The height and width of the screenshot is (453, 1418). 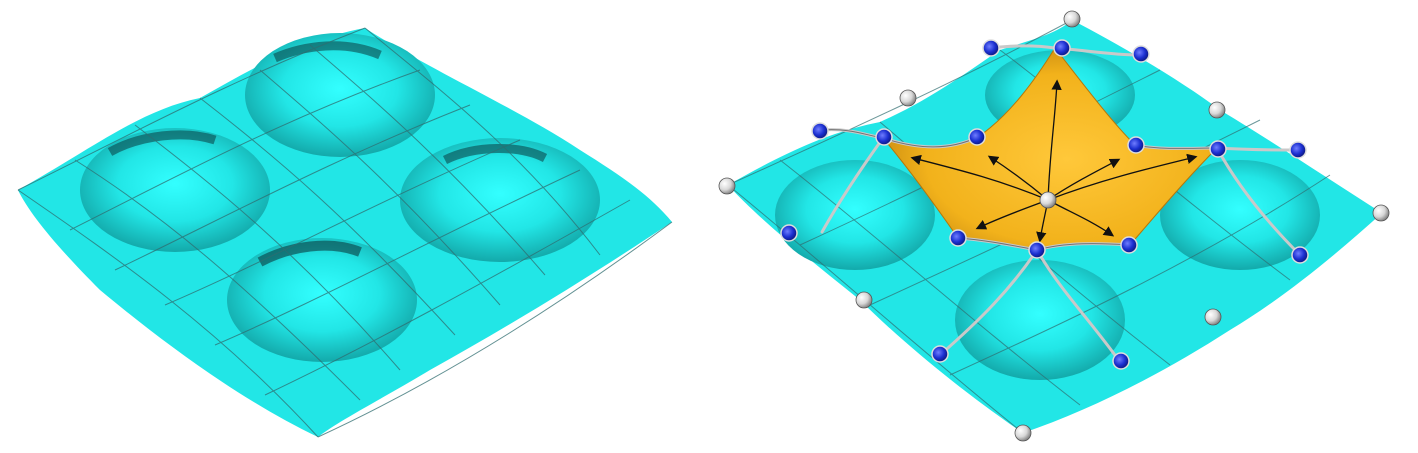 I want to click on center-control-point, so click(x=1048, y=200).